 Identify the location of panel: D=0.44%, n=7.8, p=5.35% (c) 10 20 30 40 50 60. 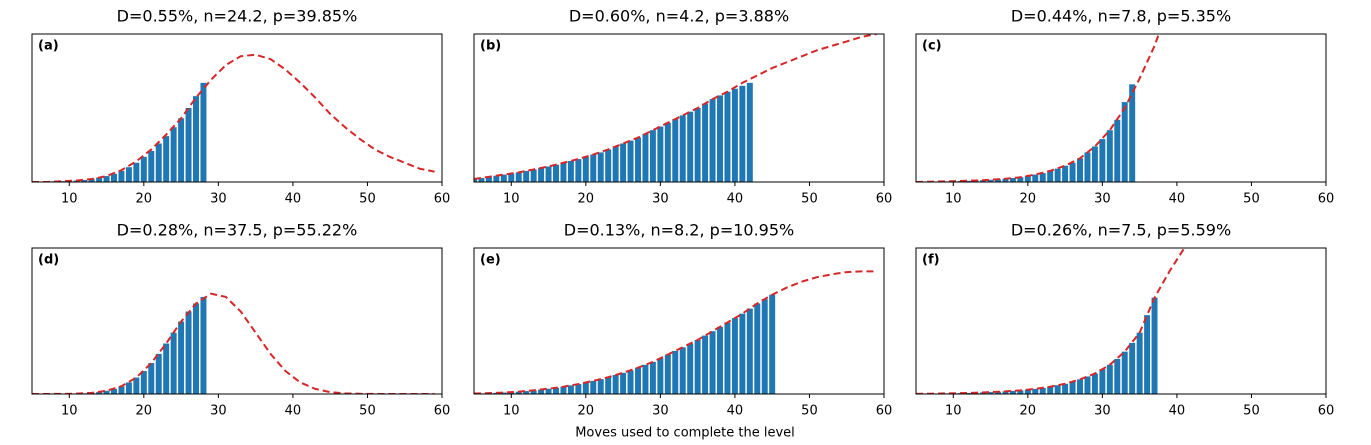
(1125, 107).